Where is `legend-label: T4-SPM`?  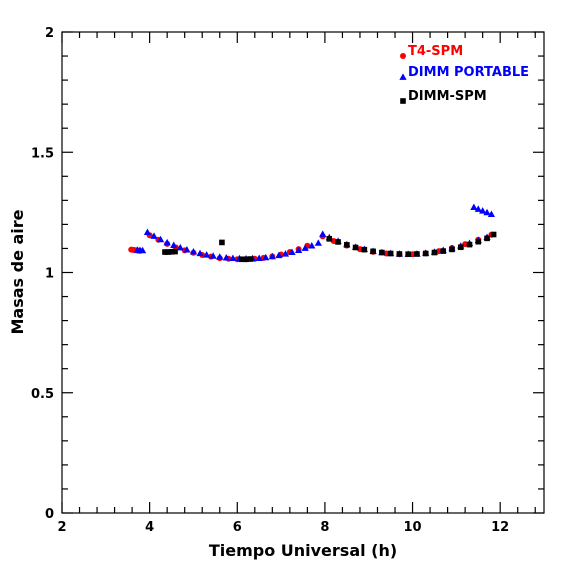 legend-label: T4-SPM is located at coordinates (435, 51).